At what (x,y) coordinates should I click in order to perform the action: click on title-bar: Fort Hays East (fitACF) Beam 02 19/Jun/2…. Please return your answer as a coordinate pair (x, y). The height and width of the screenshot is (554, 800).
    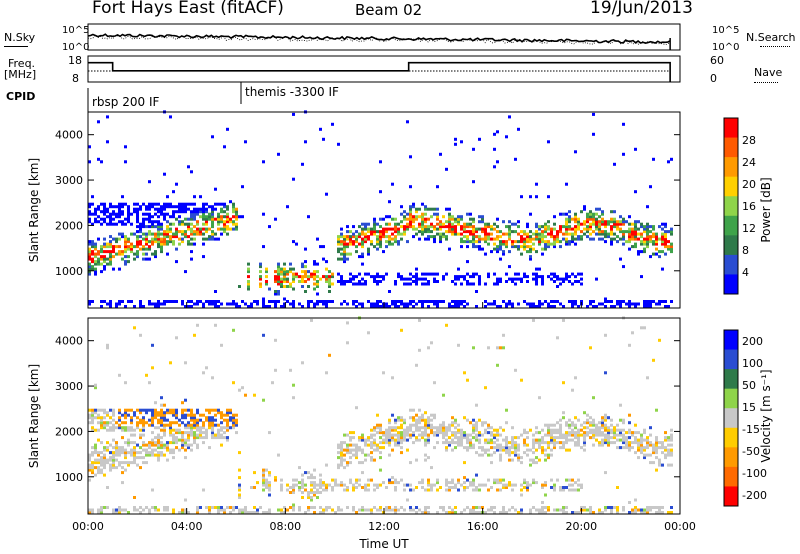
    Looking at the image, I should click on (400, 13).